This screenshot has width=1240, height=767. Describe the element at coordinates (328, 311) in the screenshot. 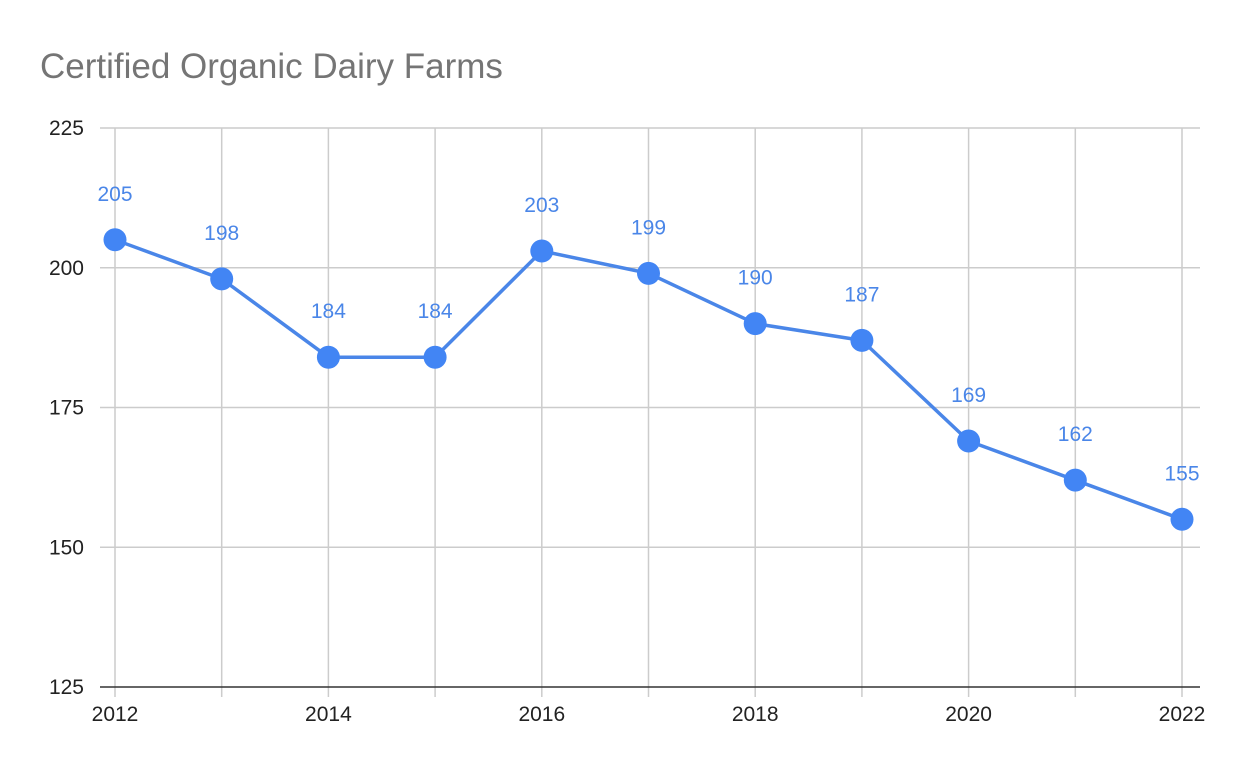

I see `data-label-2014: 184` at that location.